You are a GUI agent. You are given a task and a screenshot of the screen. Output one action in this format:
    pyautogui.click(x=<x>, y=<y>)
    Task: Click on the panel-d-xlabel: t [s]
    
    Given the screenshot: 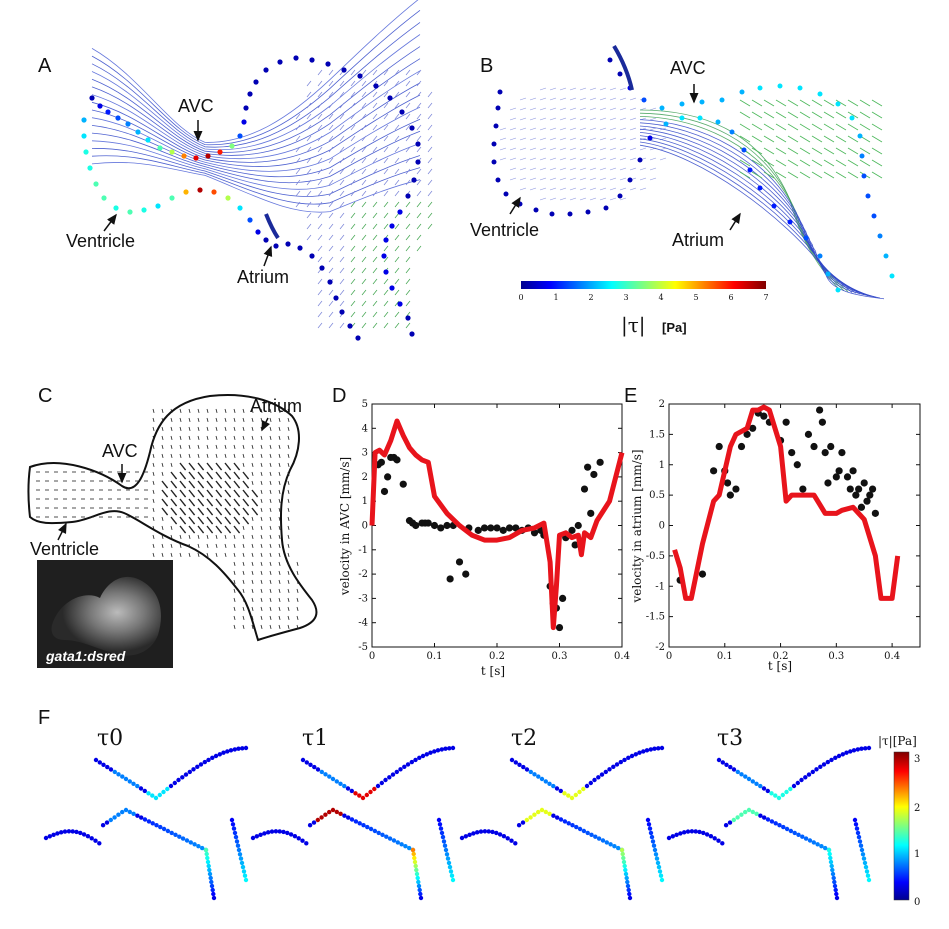 What is the action you would take?
    pyautogui.click(x=493, y=671)
    